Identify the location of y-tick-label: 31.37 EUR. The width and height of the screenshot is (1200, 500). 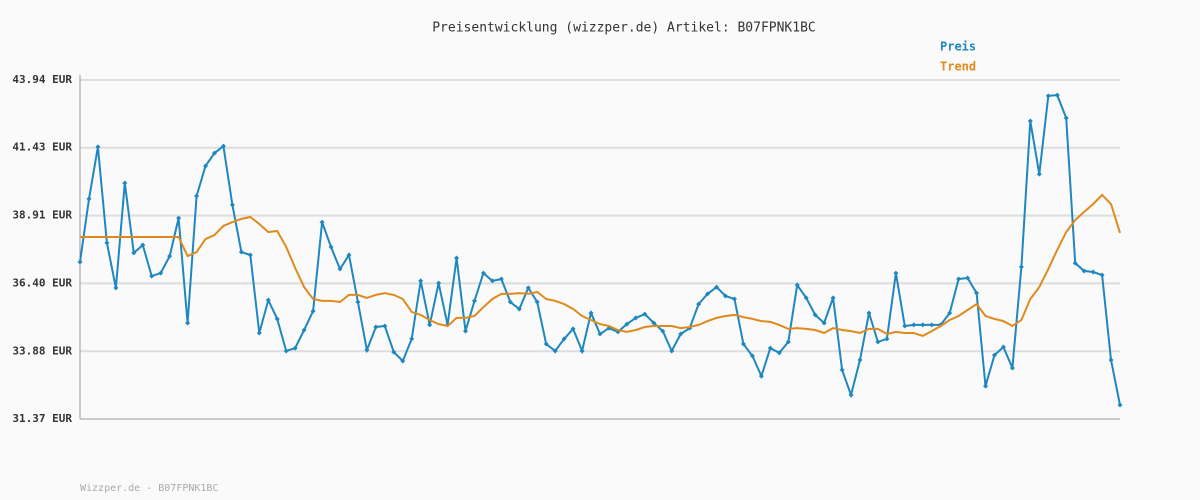
(42, 418).